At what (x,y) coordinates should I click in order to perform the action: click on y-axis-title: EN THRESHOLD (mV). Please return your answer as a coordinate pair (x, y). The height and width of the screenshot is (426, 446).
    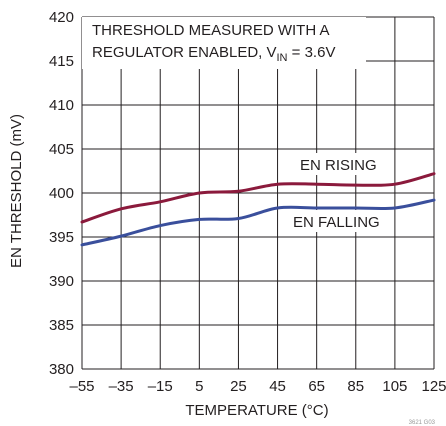
    Looking at the image, I should click on (16, 191).